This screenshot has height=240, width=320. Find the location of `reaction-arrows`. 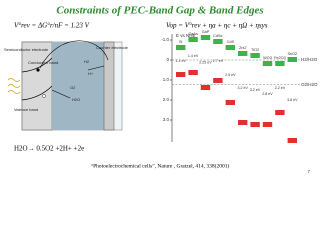

reaction-arrows is located at coordinates (78, 82).